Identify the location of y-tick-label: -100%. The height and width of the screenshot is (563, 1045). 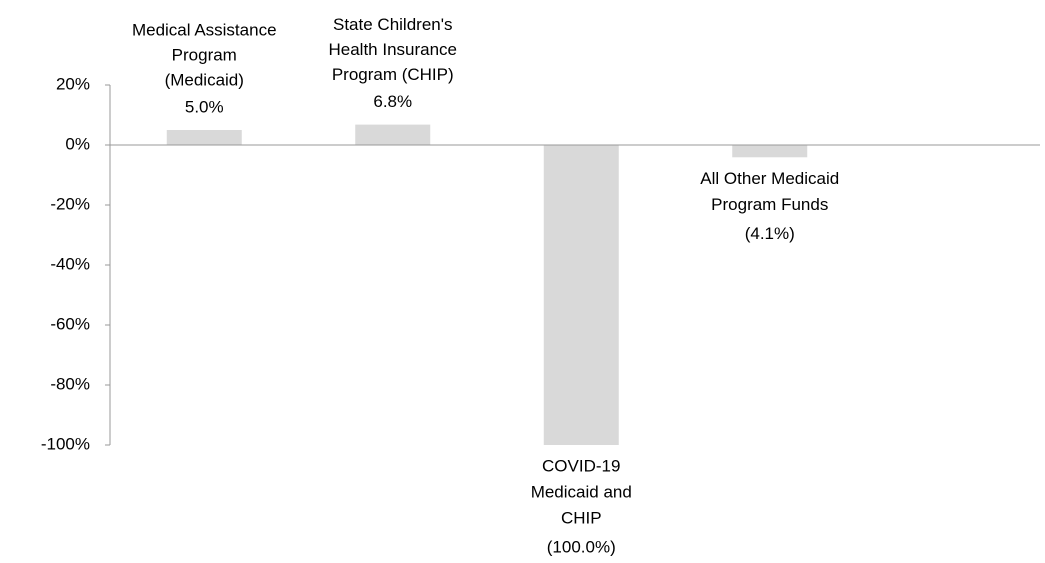
(65, 443).